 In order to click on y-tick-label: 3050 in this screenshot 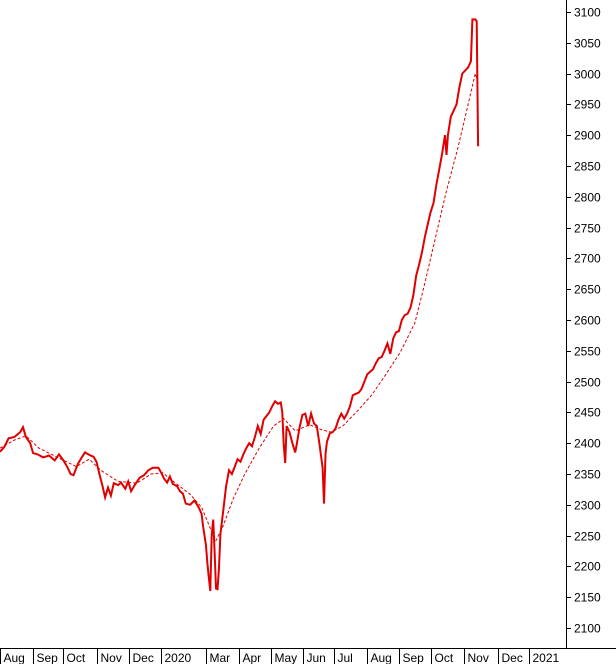, I will do `click(587, 44)`.